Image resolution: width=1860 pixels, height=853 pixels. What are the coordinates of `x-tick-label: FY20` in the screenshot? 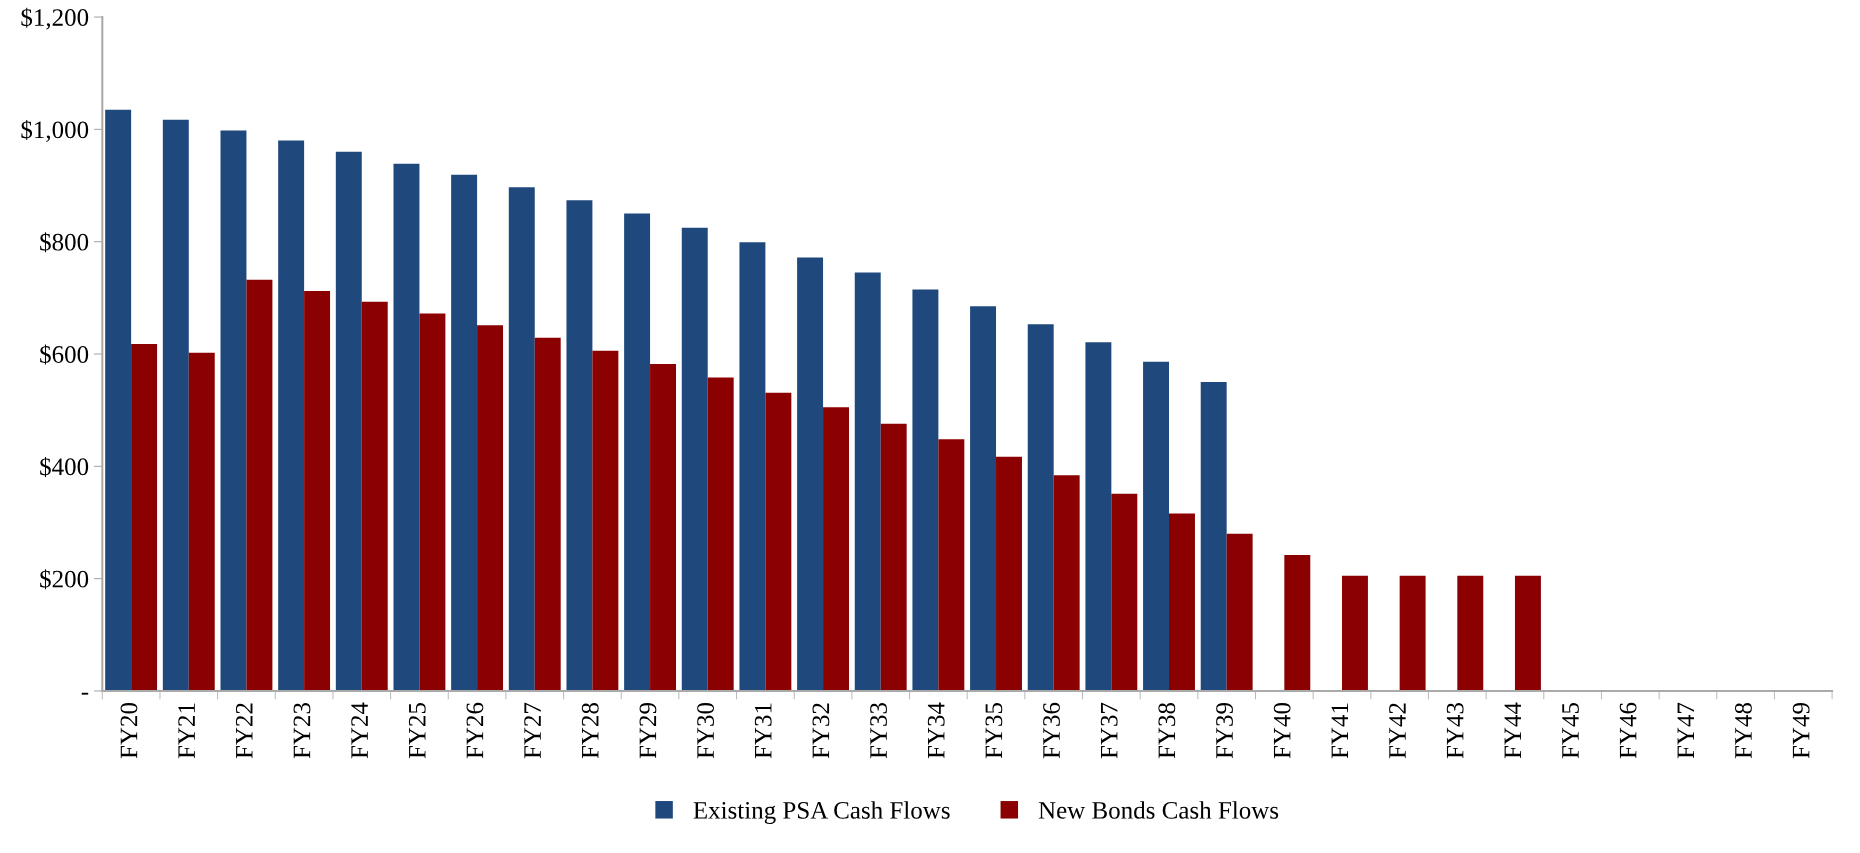 It's located at (129, 730).